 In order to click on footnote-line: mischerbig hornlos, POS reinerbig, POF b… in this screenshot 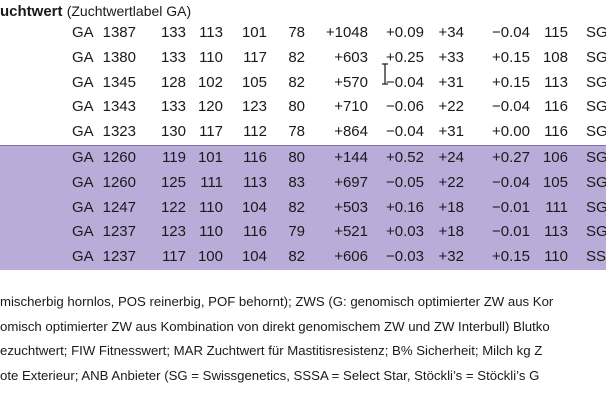, I will do `click(277, 301)`.